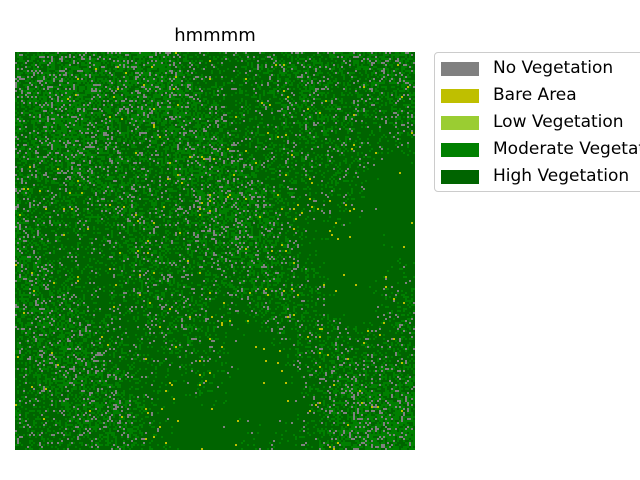 This screenshot has height=480, width=640. Describe the element at coordinates (460, 177) in the screenshot. I see `legend-swatch-high-vegetation` at that location.